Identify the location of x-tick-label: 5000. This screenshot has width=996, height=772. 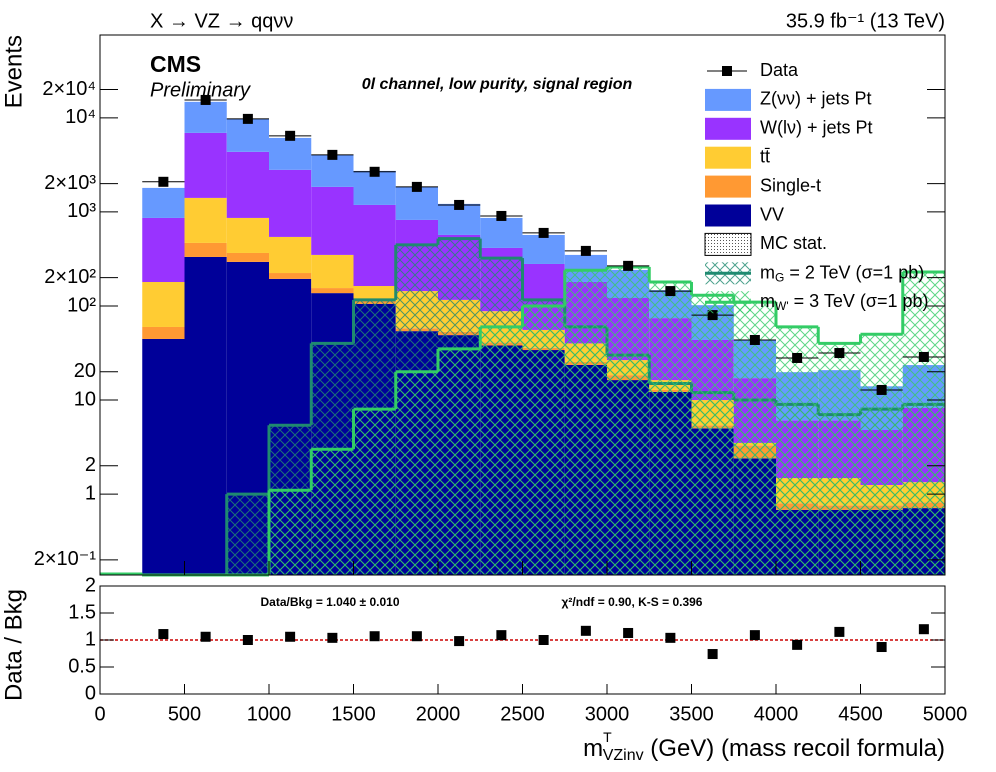
(945, 714).